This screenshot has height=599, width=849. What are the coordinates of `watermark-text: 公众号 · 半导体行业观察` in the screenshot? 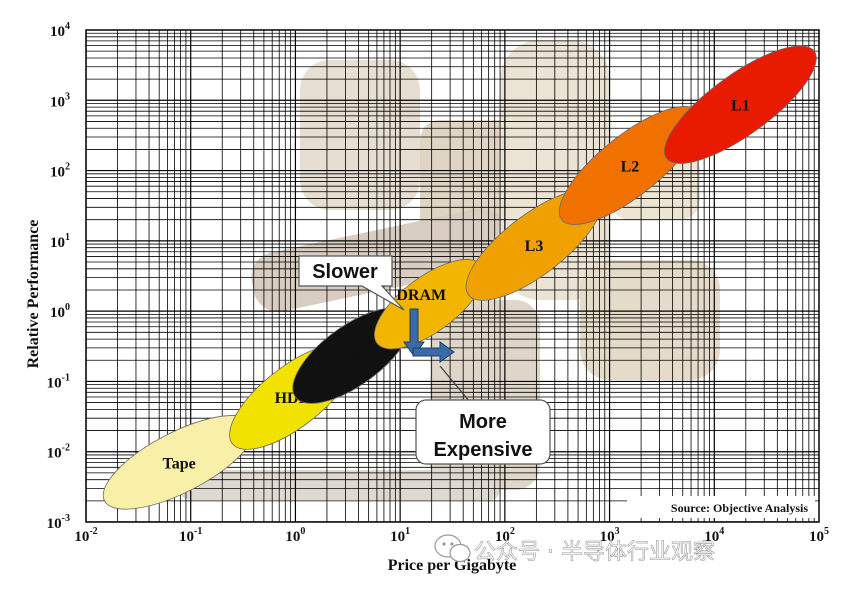 It's located at (594, 552).